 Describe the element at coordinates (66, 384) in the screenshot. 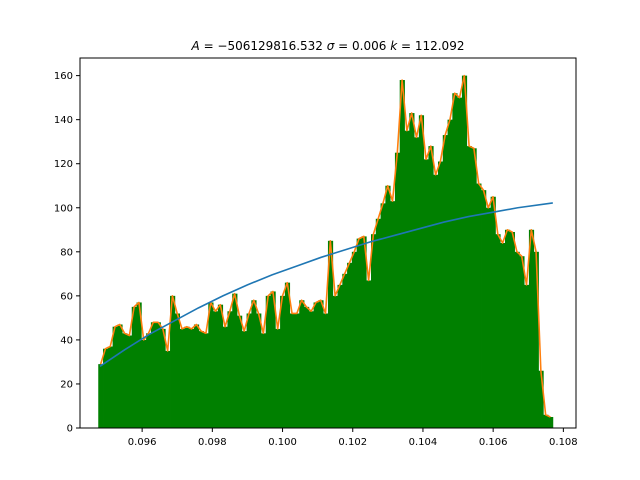

I see `y-tick-label: 20` at that location.